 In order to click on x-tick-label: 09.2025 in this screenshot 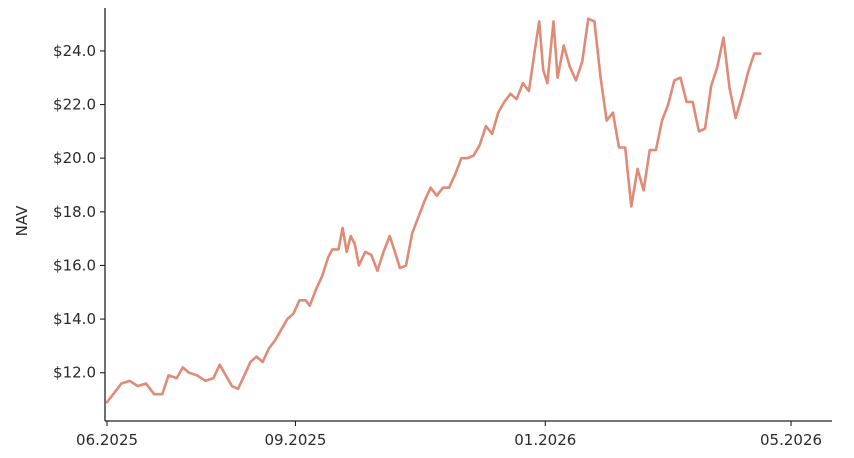, I will do `click(295, 440)`.